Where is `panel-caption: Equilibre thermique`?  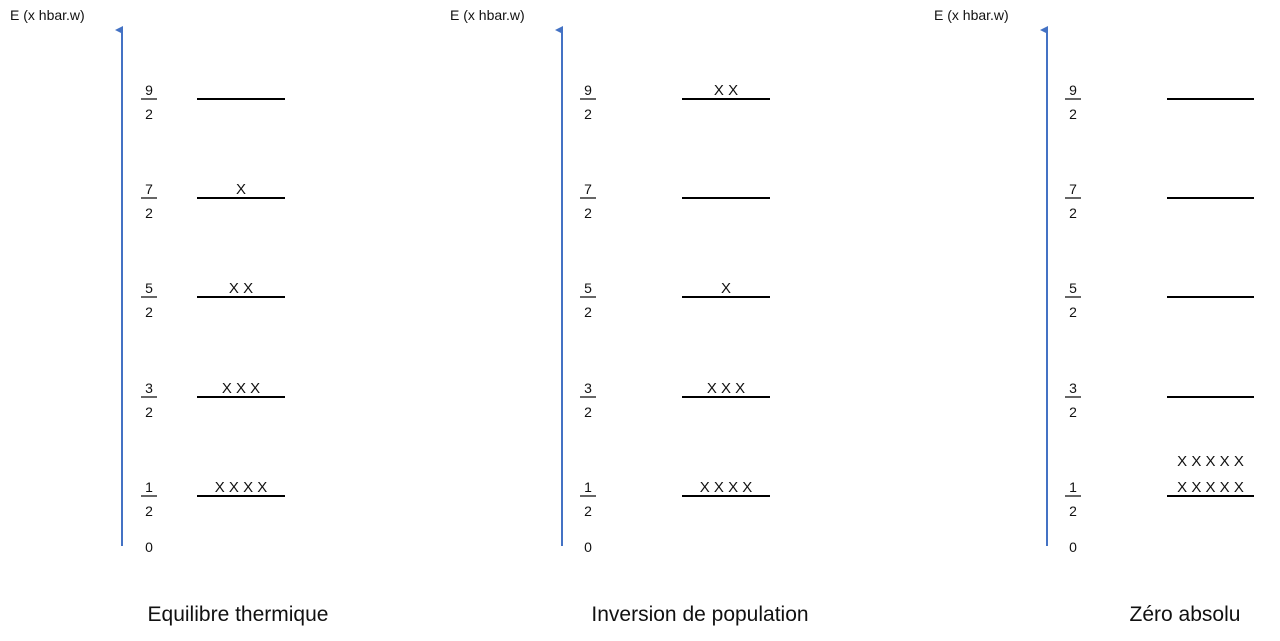
panel-caption: Equilibre thermique is located at coordinates (238, 614).